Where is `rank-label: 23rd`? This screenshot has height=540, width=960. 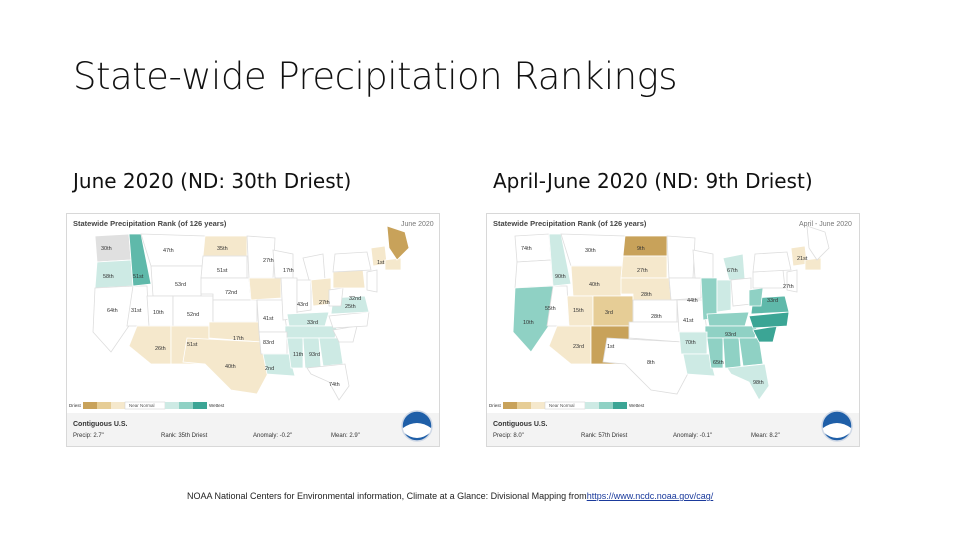
rank-label: 23rd is located at coordinates (578, 347).